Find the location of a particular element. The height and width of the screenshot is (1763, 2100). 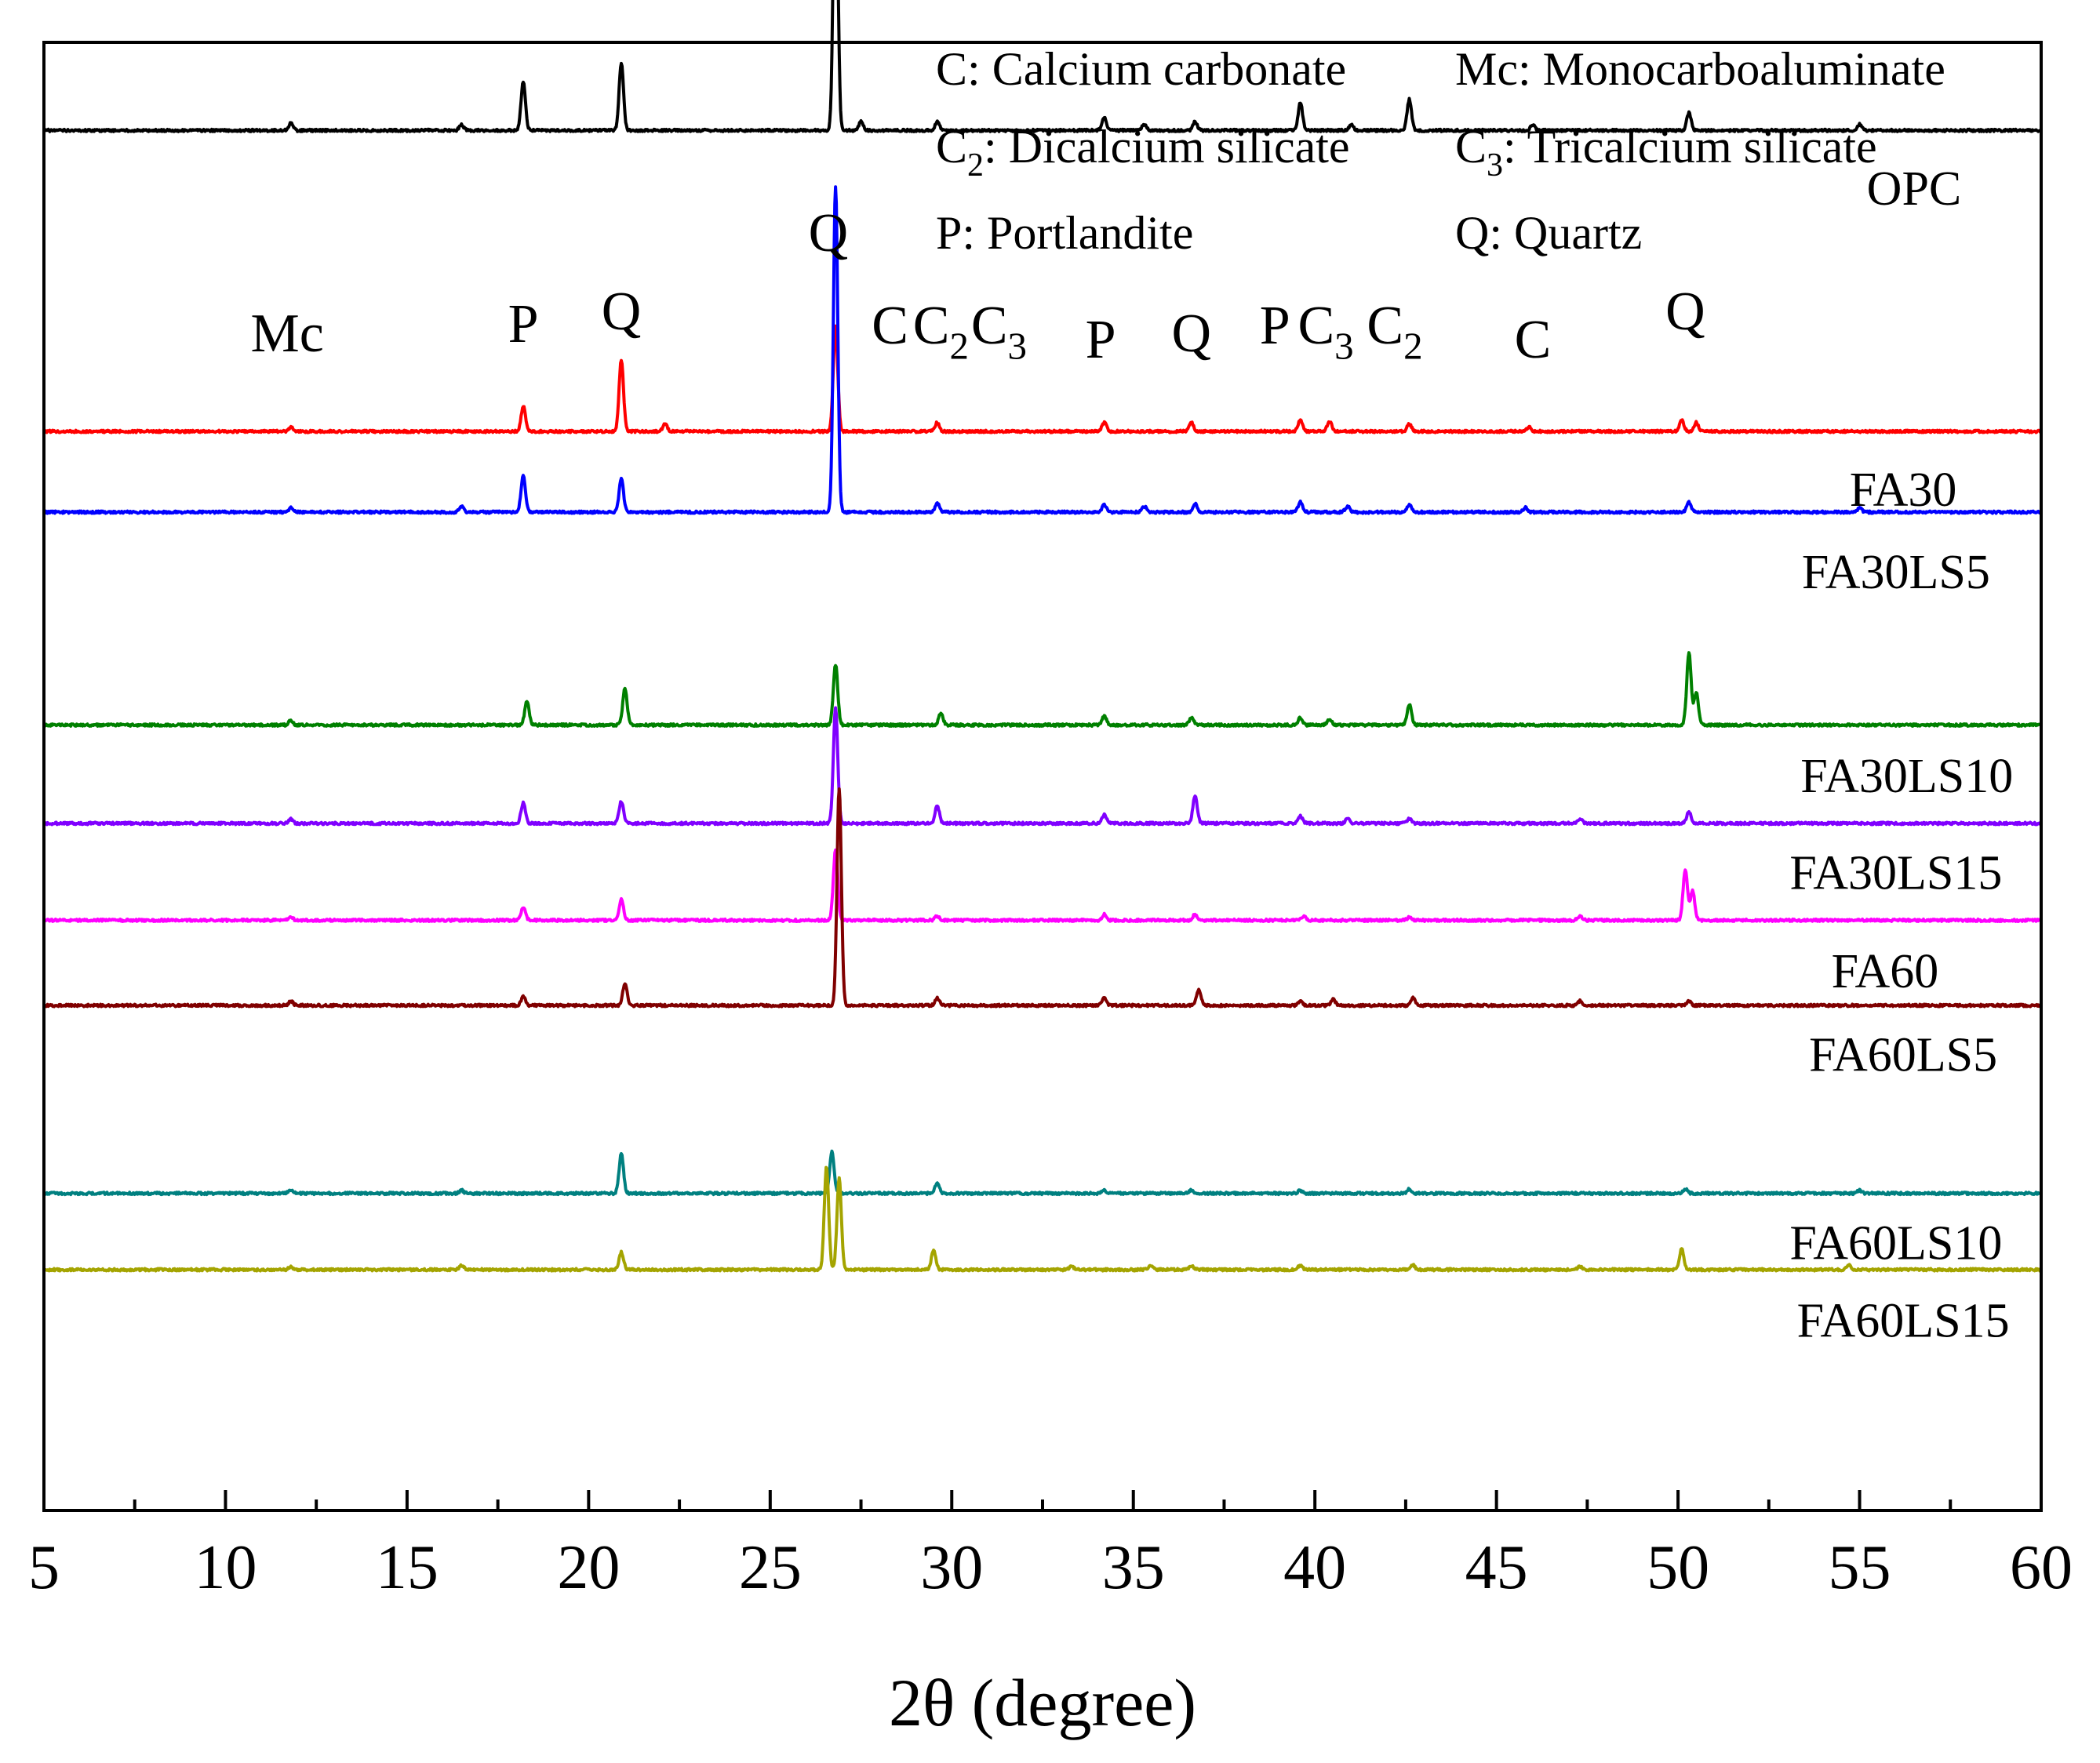

series-label-fa60ls15: FA60LS15 is located at coordinates (1903, 1321).